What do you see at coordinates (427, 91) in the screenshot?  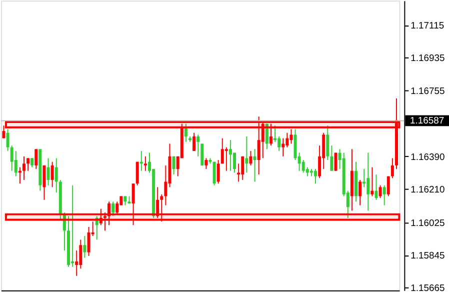 I see `y-tick-label: 1.16755` at bounding box center [427, 91].